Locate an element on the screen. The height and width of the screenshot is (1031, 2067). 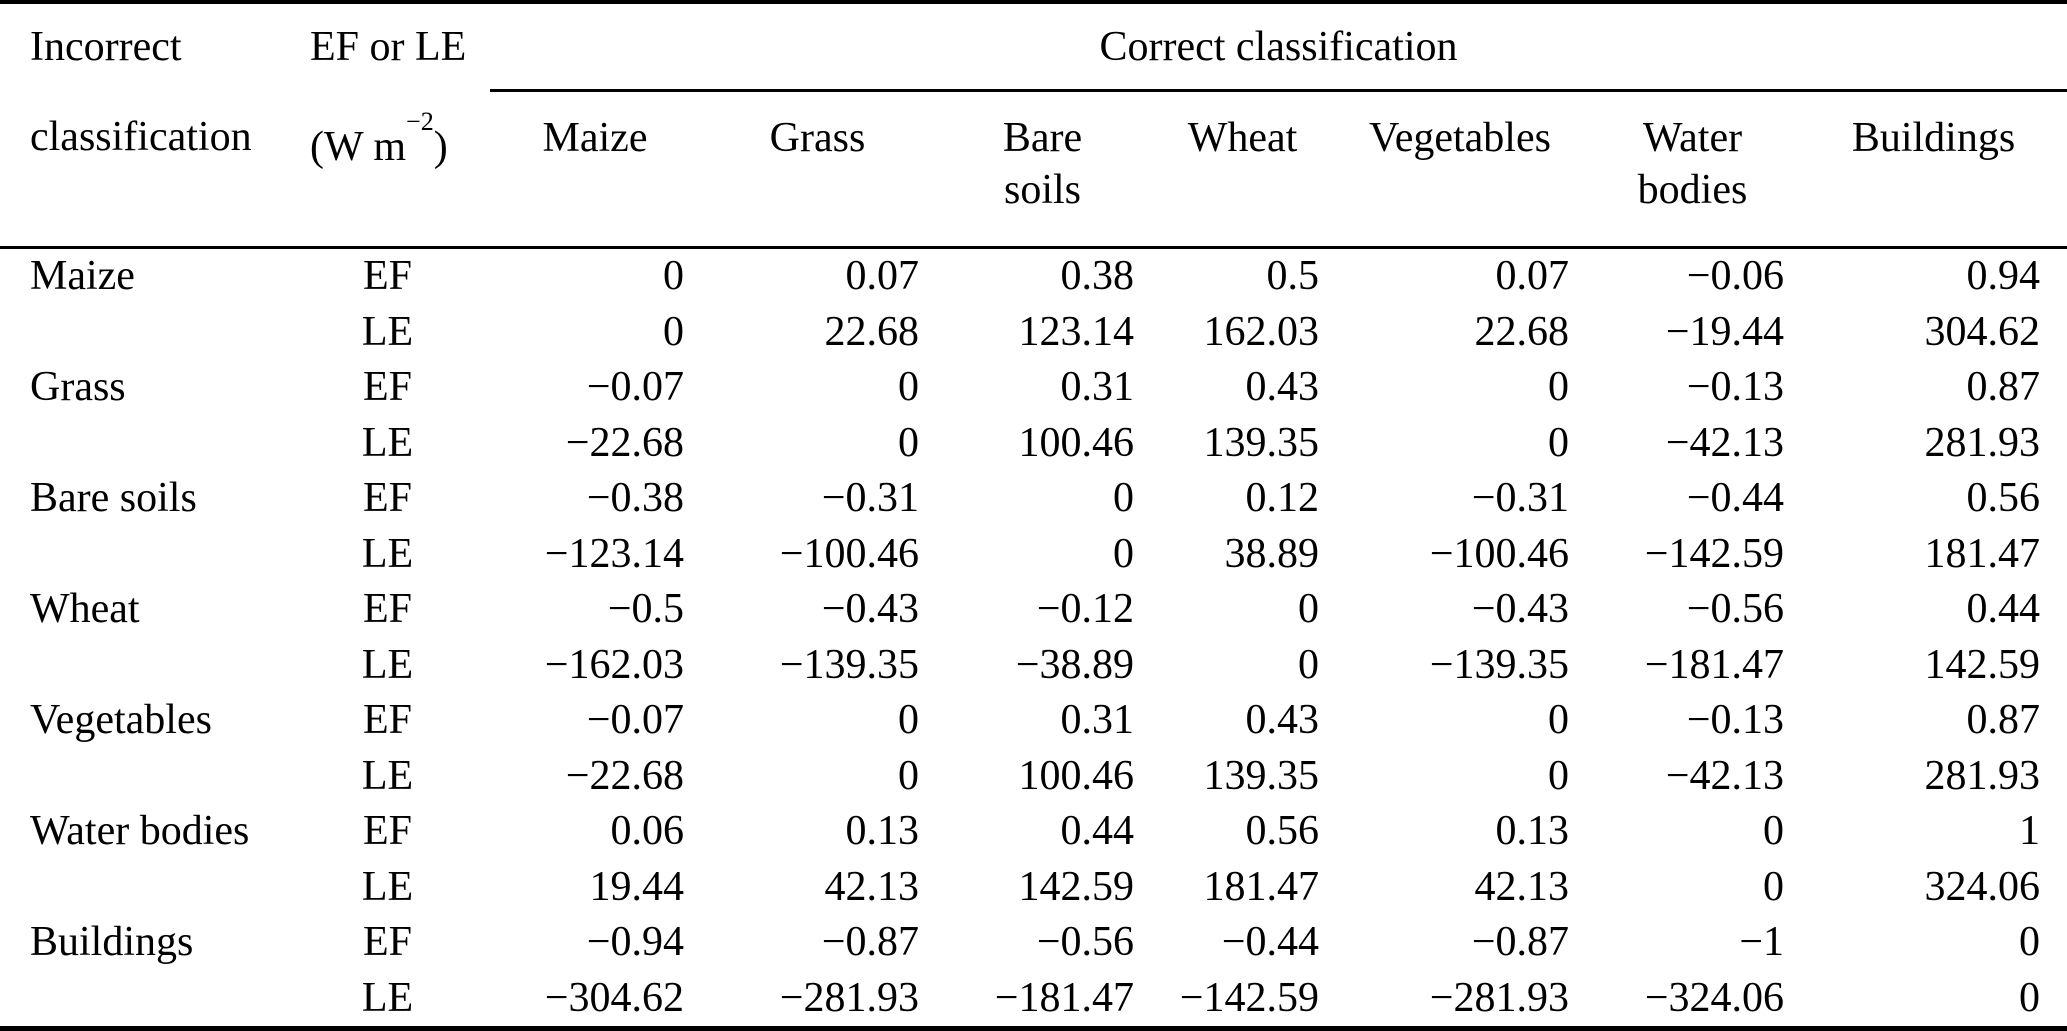
col-header-maize: Maize is located at coordinates (595, 169).